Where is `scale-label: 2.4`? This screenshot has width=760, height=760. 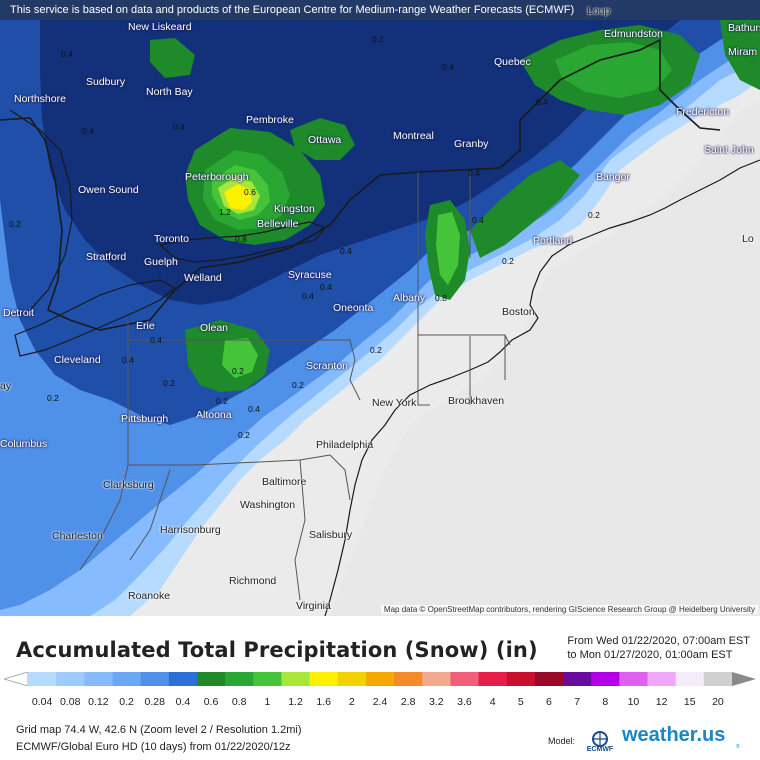
scale-label: 2.4 is located at coordinates (380, 702).